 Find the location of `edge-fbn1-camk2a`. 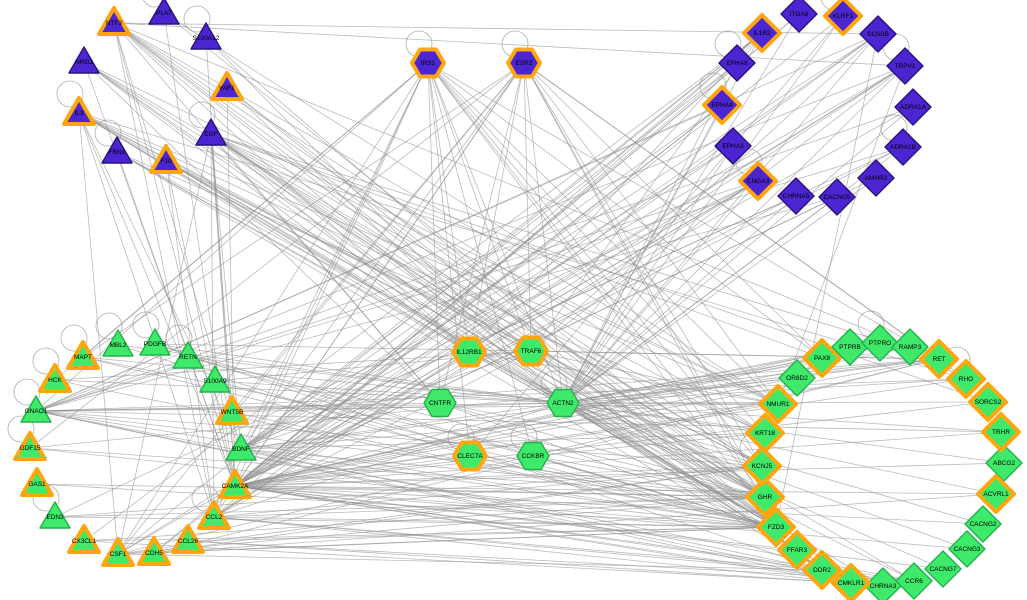

edge-fbn1-camk2a is located at coordinates (176, 319).